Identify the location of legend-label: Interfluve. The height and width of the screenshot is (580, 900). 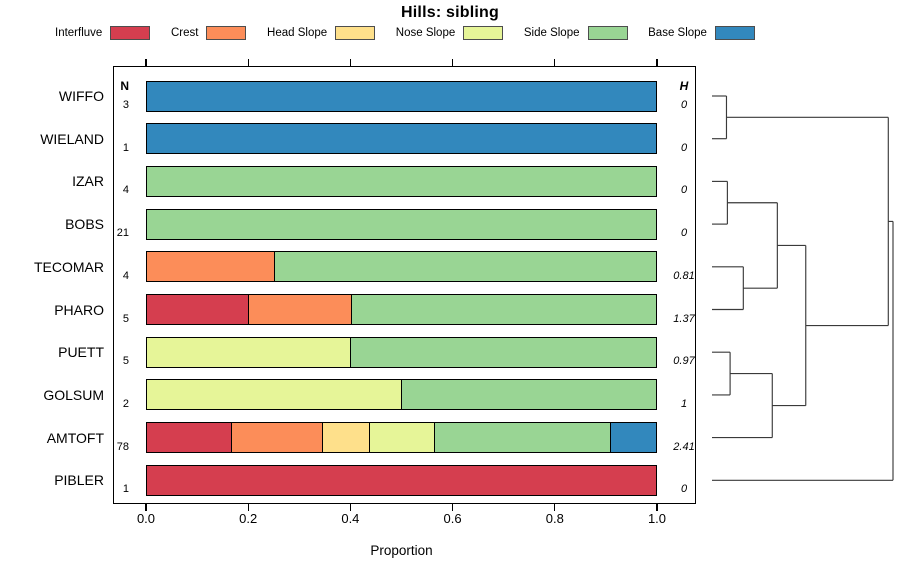
(79, 33).